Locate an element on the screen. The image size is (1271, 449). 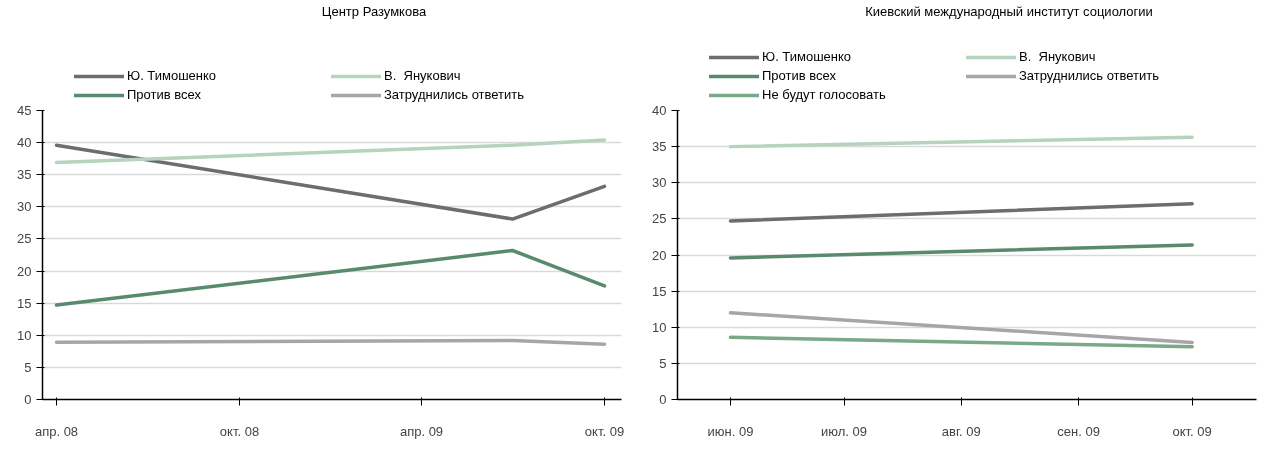
x-tick-label: сен. 09 is located at coordinates (1078, 431).